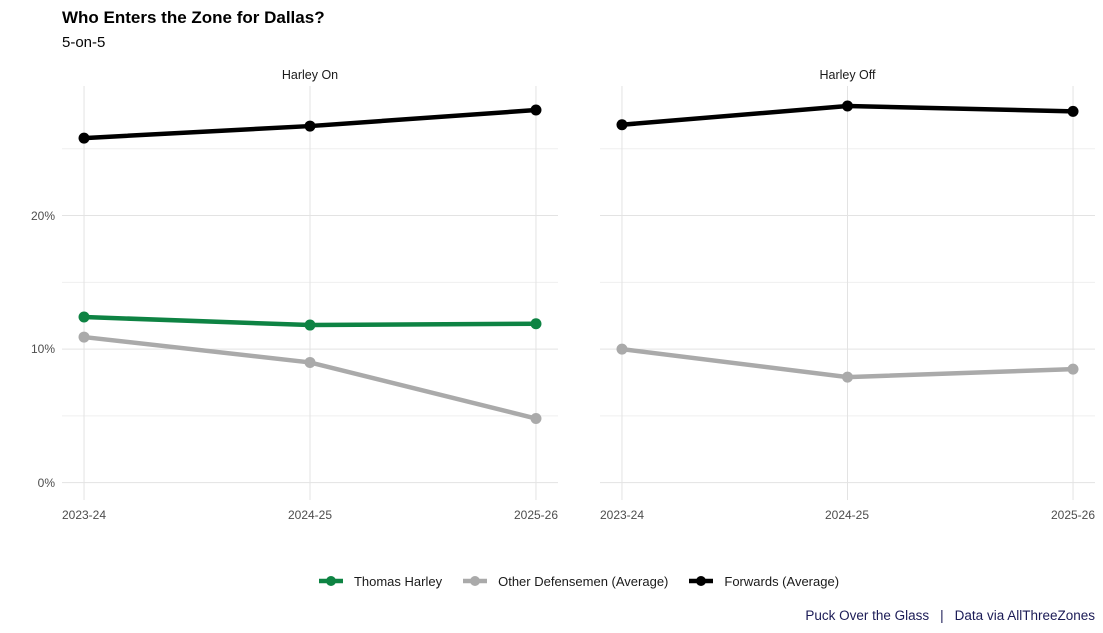 This screenshot has height=633, width=1103. What do you see at coordinates (1024, 615) in the screenshot?
I see `caption-source-right: Data via AllThreeZones` at bounding box center [1024, 615].